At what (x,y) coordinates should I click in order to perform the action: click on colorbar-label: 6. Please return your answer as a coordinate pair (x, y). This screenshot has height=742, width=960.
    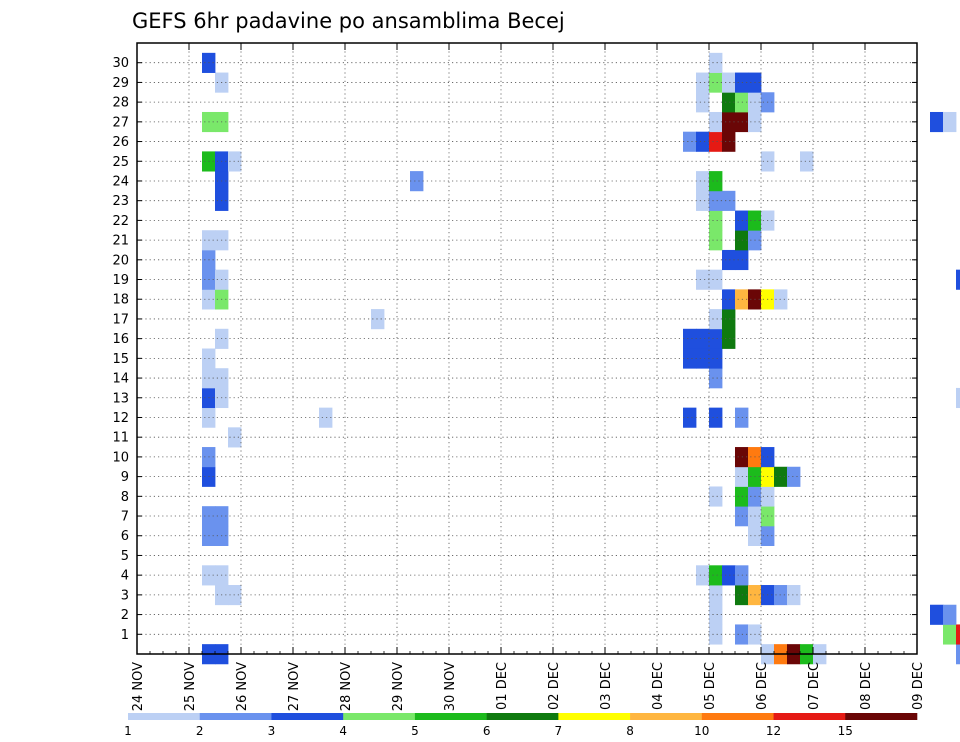
    Looking at the image, I should click on (487, 731).